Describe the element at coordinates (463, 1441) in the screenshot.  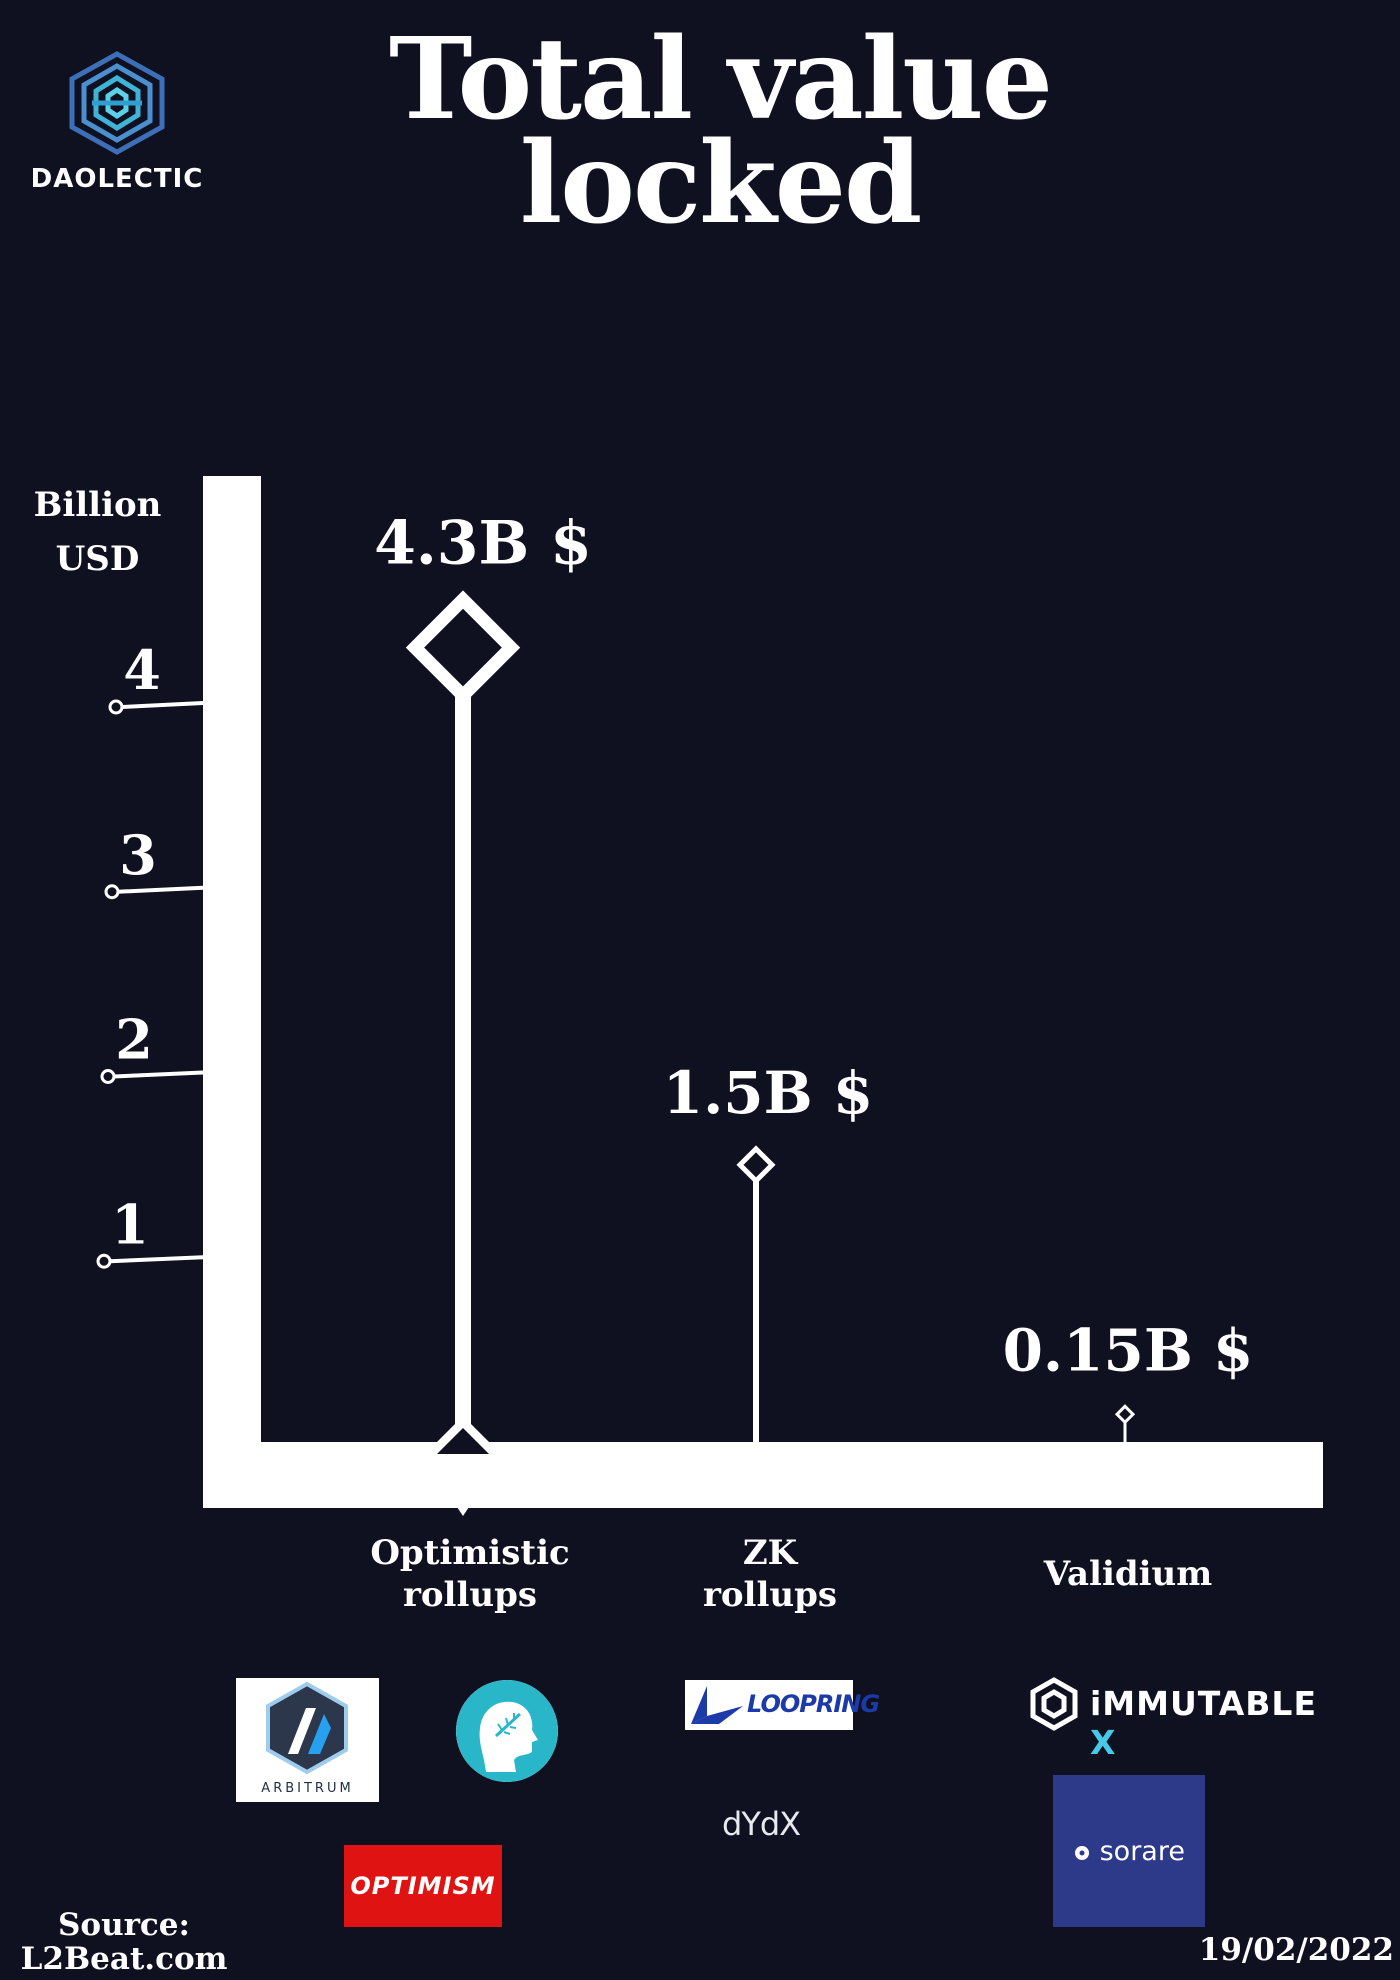
I see `x-axis-diamond-notch` at that location.